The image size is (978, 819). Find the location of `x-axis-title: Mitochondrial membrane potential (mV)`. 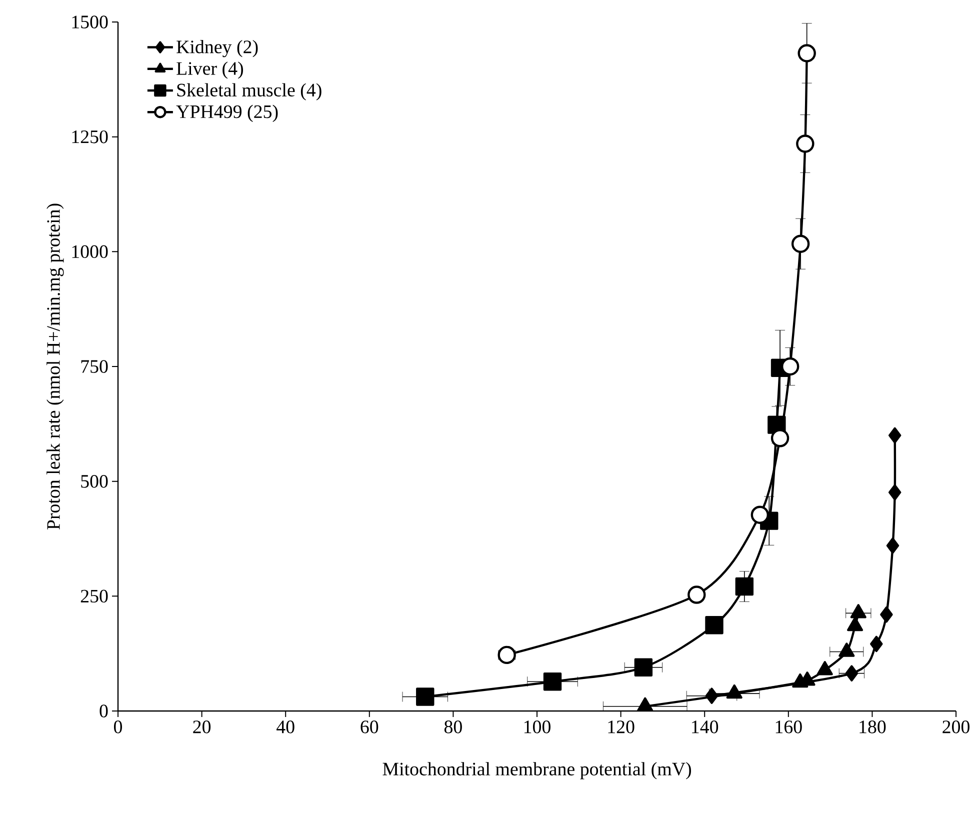

x-axis-title: Mitochondrial membrane potential (mV) is located at coordinates (537, 771).